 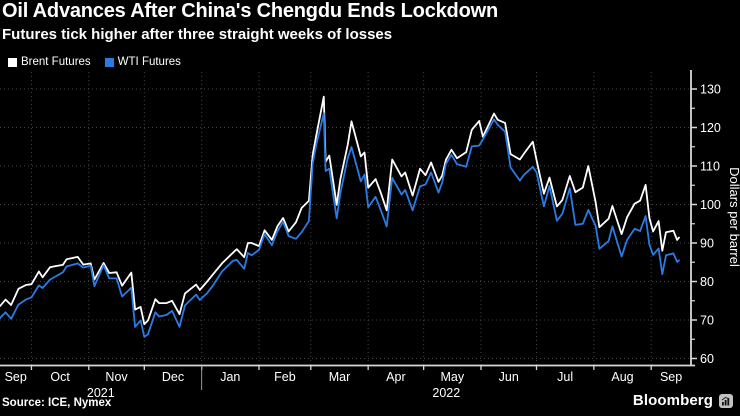 What do you see at coordinates (707, 243) in the screenshot?
I see `y-axis-tick-label: 90` at bounding box center [707, 243].